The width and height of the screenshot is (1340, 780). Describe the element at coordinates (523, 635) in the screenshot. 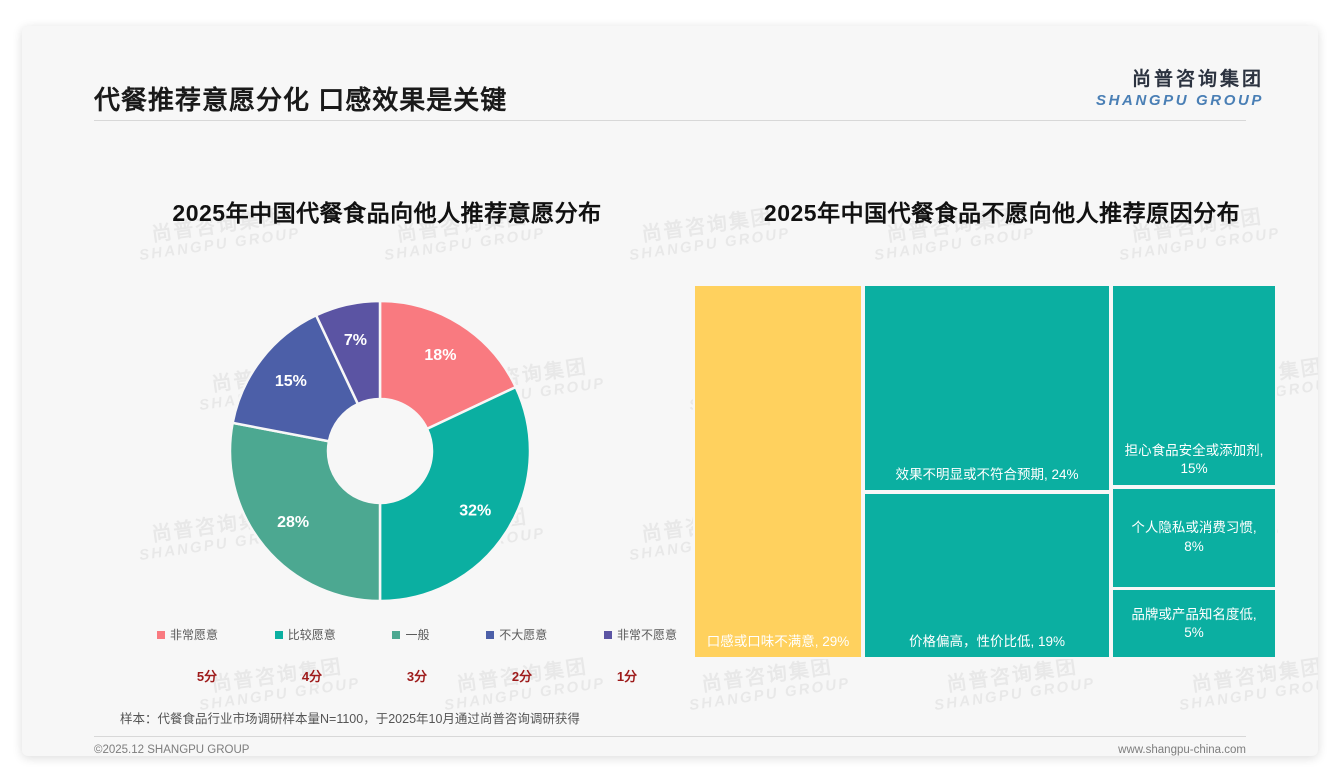

I see `legend-label: 不大愿意` at that location.